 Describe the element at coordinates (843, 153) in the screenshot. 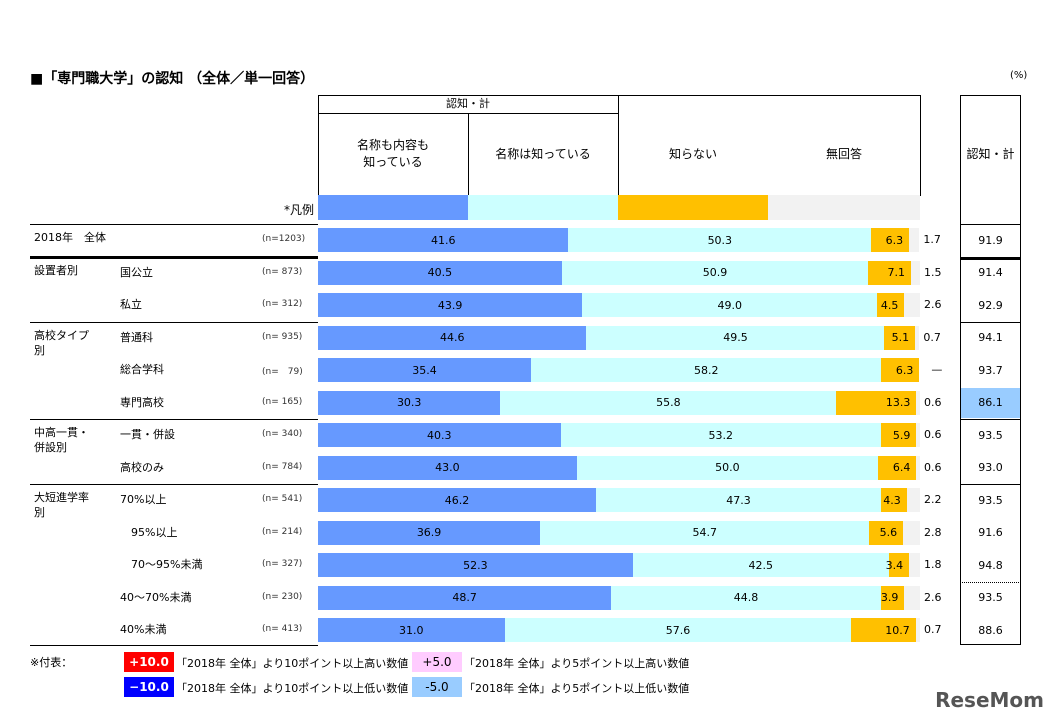

I see `header-col-4: 無回答` at that location.